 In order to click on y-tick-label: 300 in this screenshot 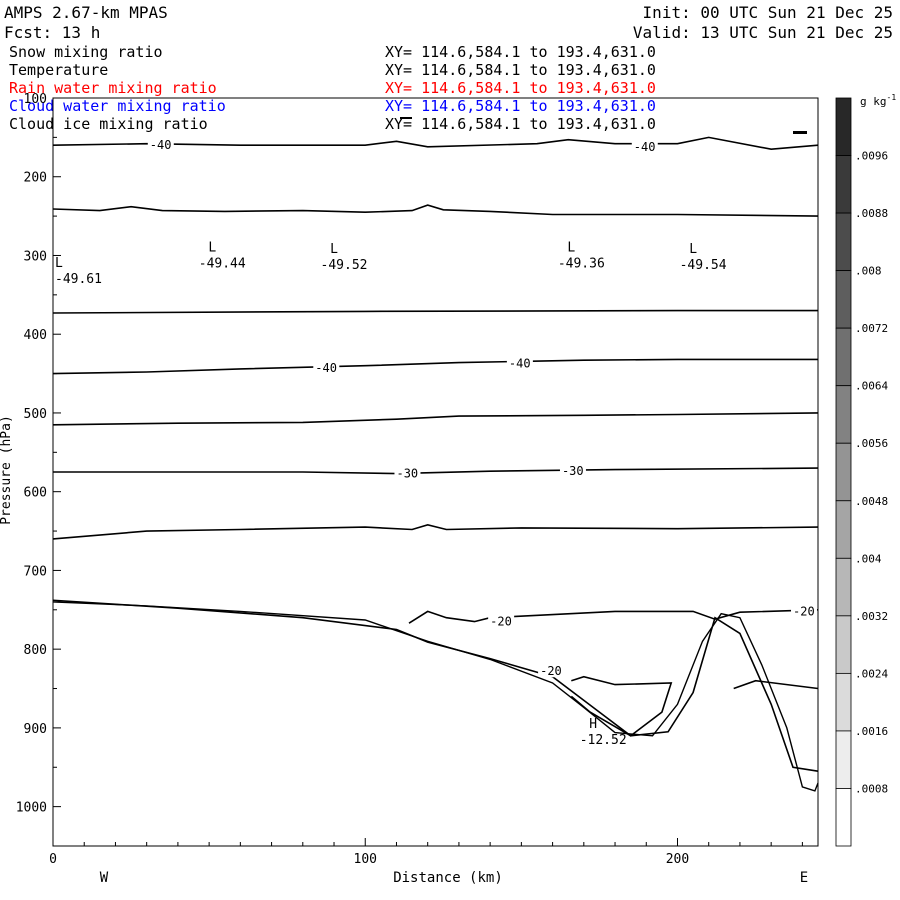, I will do `click(35, 256)`.